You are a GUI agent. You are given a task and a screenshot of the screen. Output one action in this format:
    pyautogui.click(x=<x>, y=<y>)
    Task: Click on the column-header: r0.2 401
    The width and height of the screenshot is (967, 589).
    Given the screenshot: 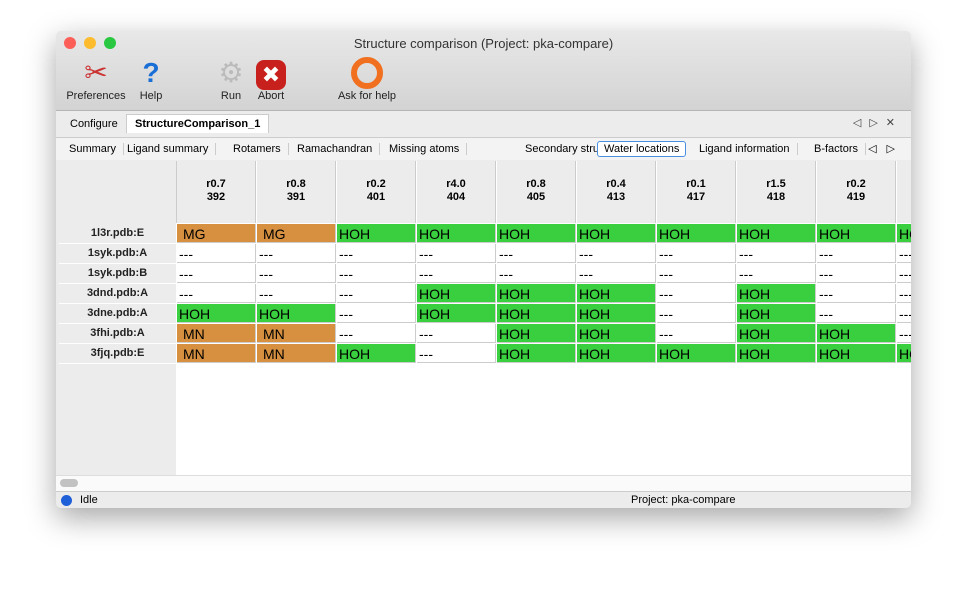 What is the action you would take?
    pyautogui.click(x=376, y=192)
    